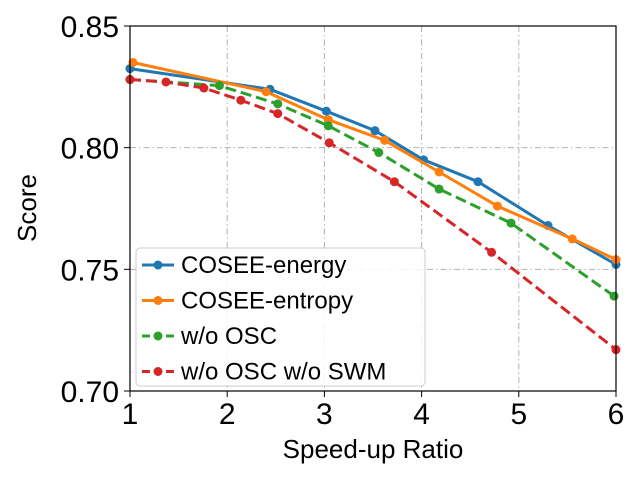 The width and height of the screenshot is (640, 480). I want to click on legend-item: COSEE-entropy, so click(247, 301).